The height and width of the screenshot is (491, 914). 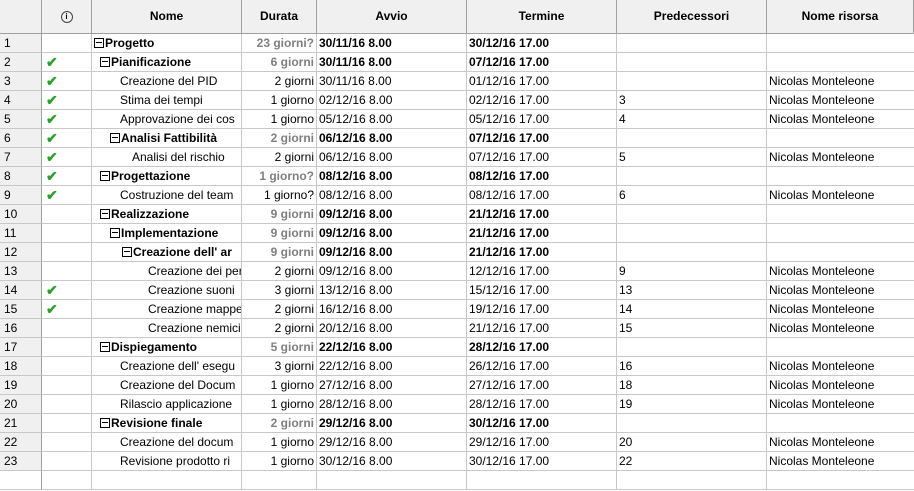 I want to click on task-name-cell: Creazione del Docum, so click(x=167, y=385).